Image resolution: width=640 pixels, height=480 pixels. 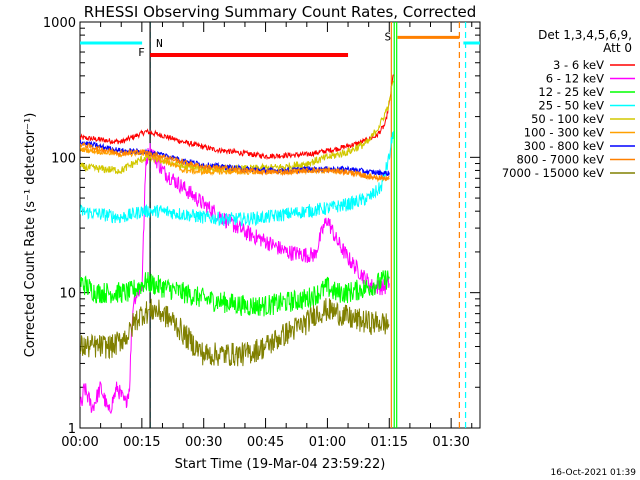 What do you see at coordinates (203, 442) in the screenshot?
I see `x-tick-label: 00:30` at bounding box center [203, 442].